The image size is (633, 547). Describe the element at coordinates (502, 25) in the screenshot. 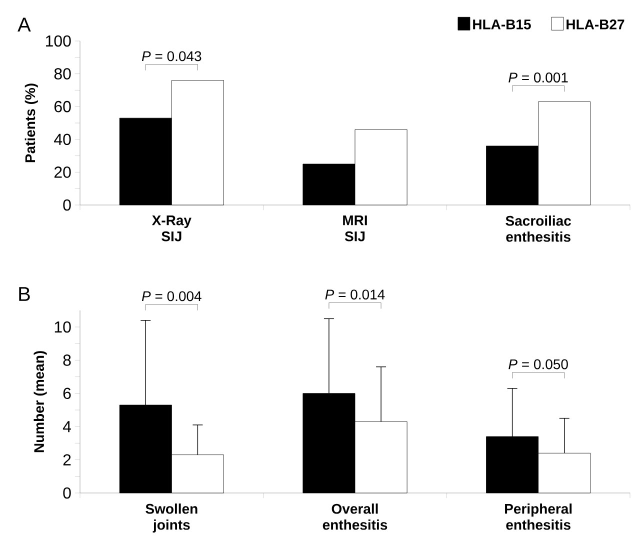

I see `legend-label: HLA-B15` at that location.